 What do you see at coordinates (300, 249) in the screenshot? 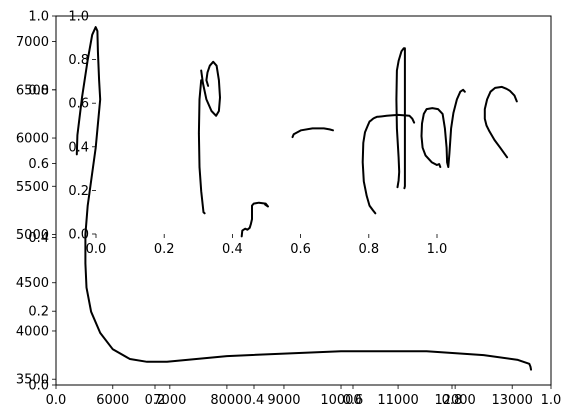
I see `inset-x-tick-label: 0.6` at bounding box center [300, 249].